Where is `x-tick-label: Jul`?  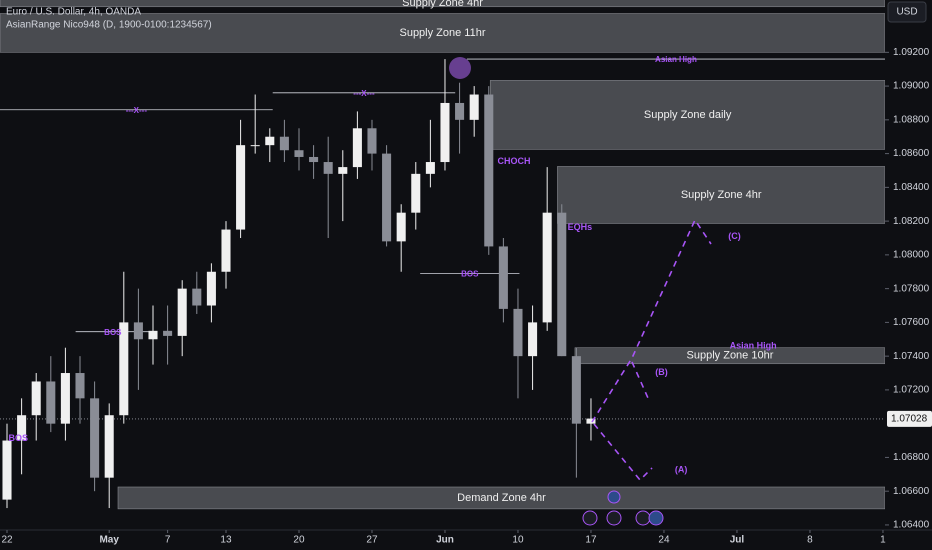 x-tick-label: Jul is located at coordinates (737, 540).